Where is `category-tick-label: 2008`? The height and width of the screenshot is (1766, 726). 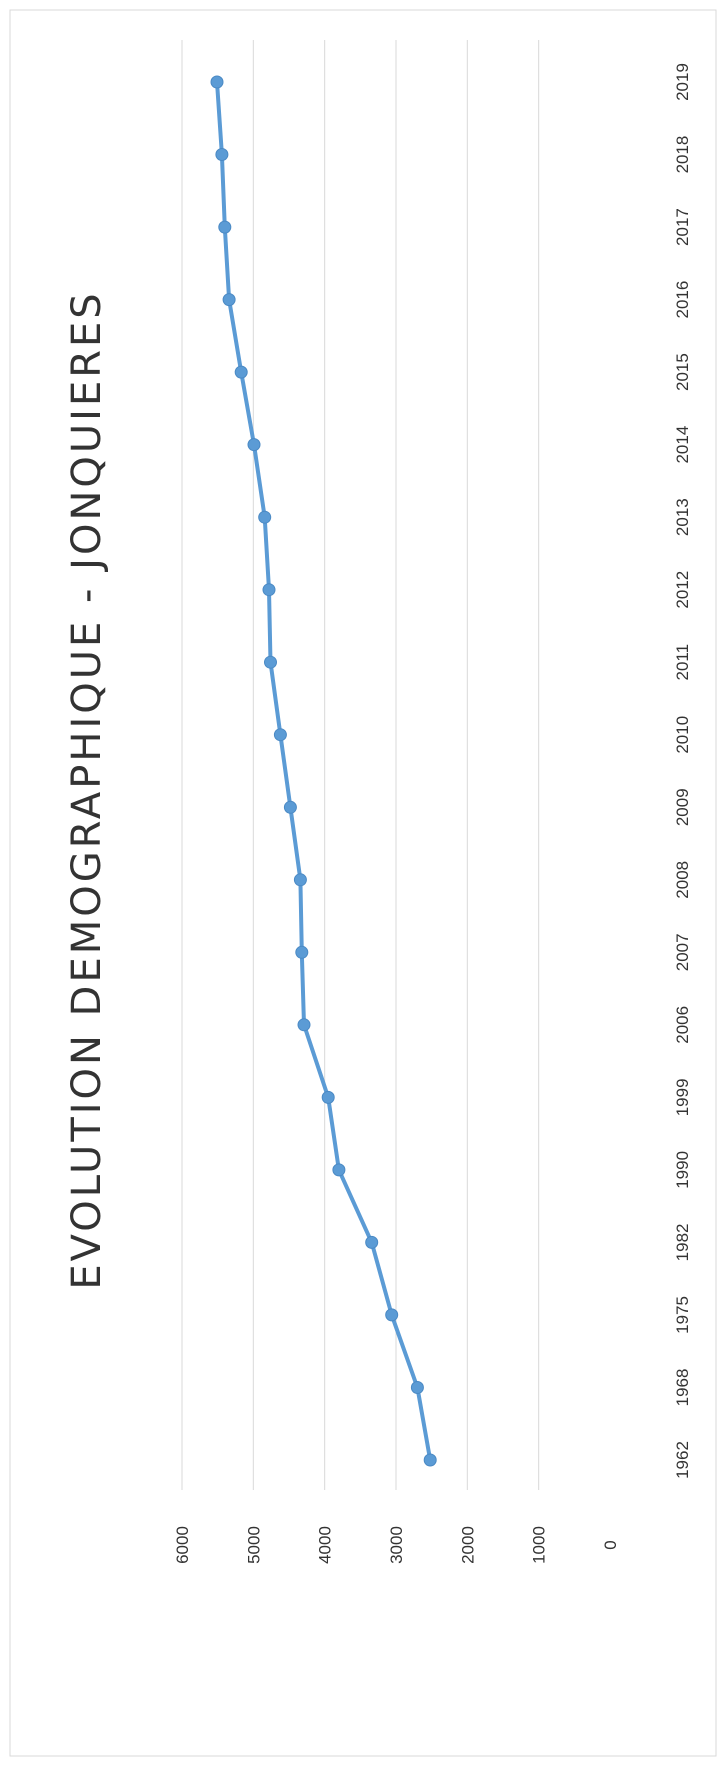
category-tick-label: 2008 is located at coordinates (682, 880).